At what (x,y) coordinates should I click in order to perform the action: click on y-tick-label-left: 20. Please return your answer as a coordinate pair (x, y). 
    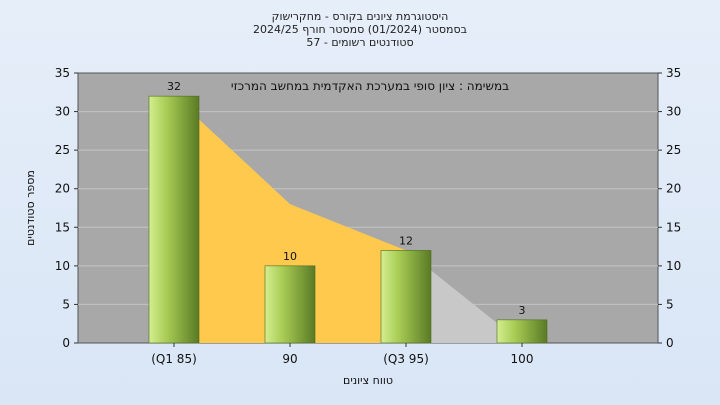
    Looking at the image, I should click on (62, 189).